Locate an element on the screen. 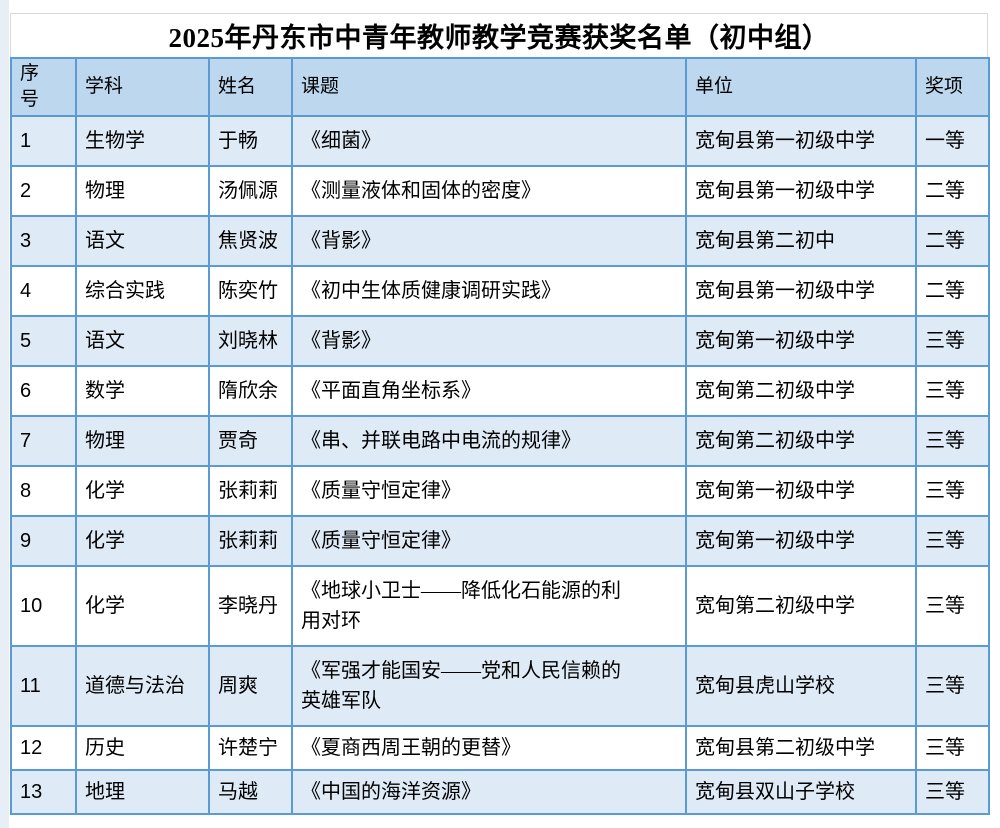  cell-no: 4 is located at coordinates (43, 291).